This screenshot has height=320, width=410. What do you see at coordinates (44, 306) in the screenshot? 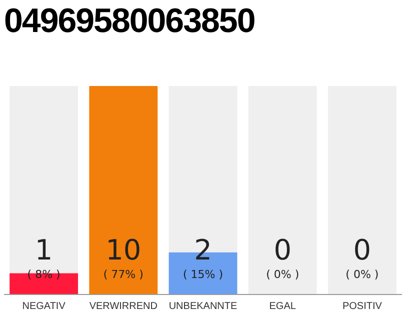
I see `x-tick-label: NEGATIV` at bounding box center [44, 306].